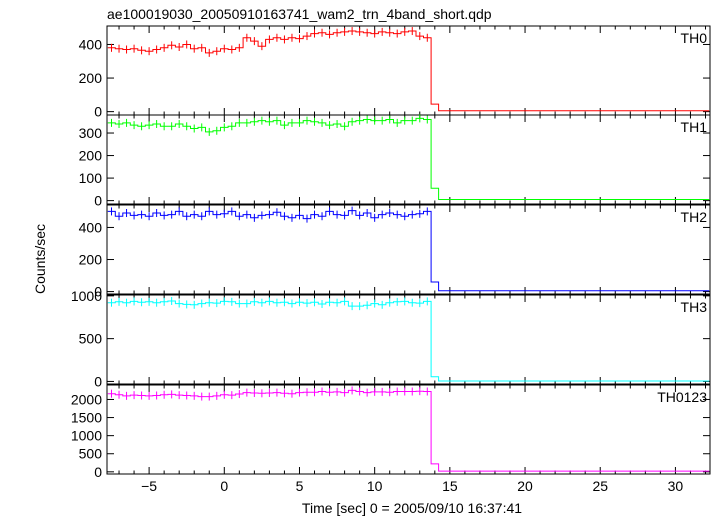 Image resolution: width=717 pixels, height=516 pixels. I want to click on panel-label: TH0123, so click(682, 397).